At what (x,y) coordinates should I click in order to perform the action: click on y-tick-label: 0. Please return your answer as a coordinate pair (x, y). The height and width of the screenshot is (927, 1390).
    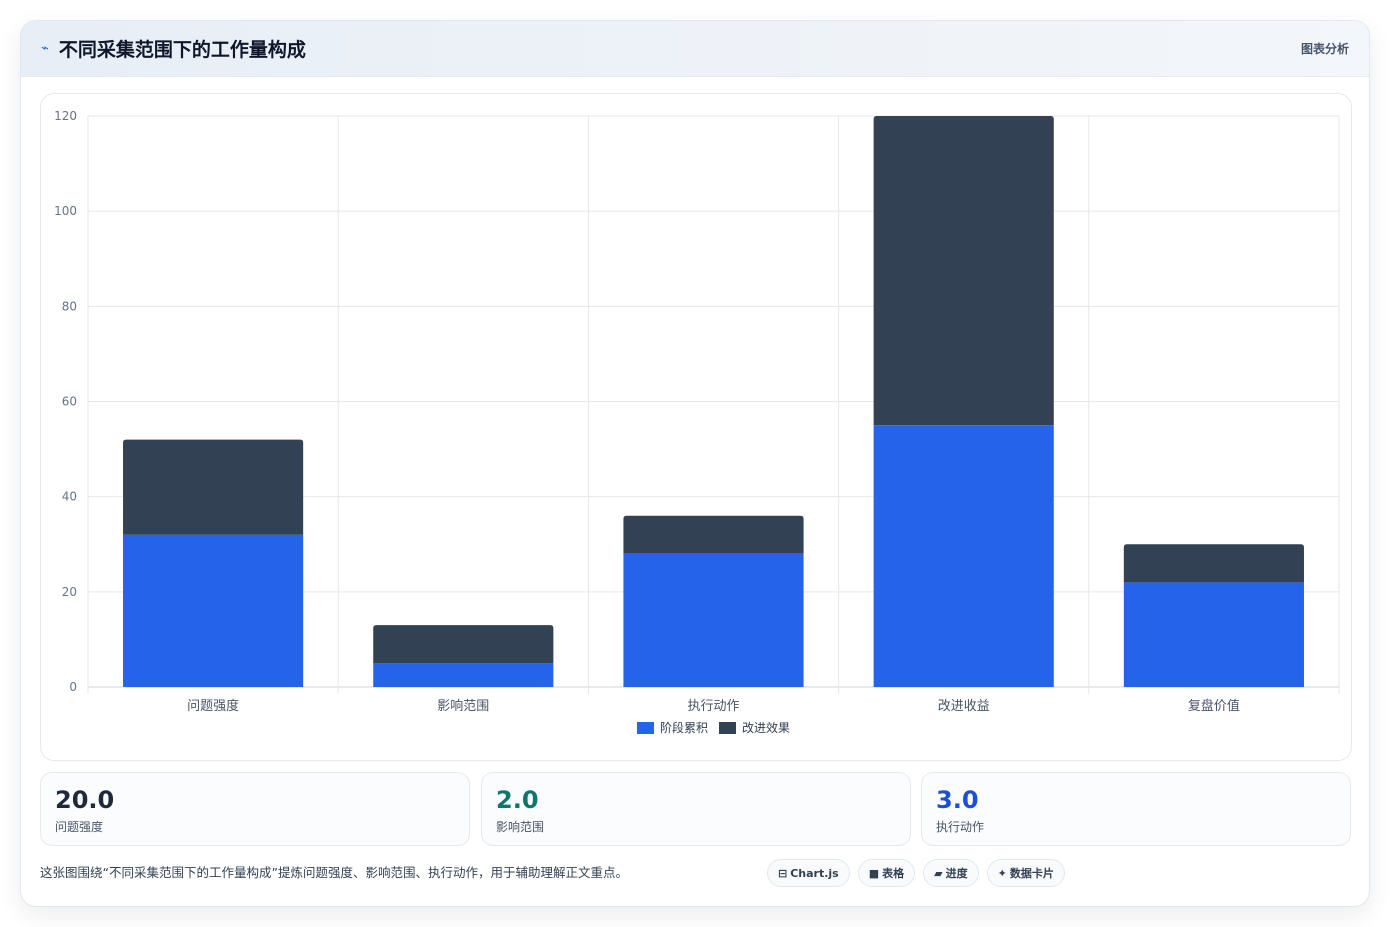
    Looking at the image, I should click on (73, 687).